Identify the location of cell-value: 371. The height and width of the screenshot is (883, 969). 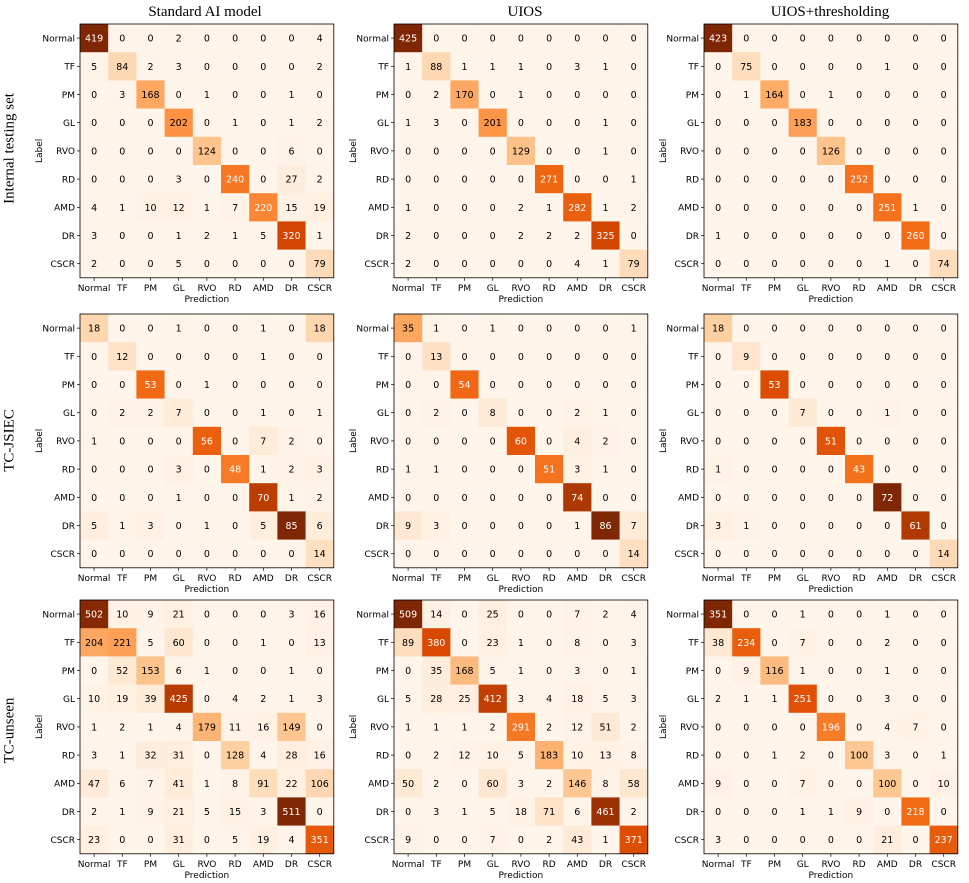
(634, 840).